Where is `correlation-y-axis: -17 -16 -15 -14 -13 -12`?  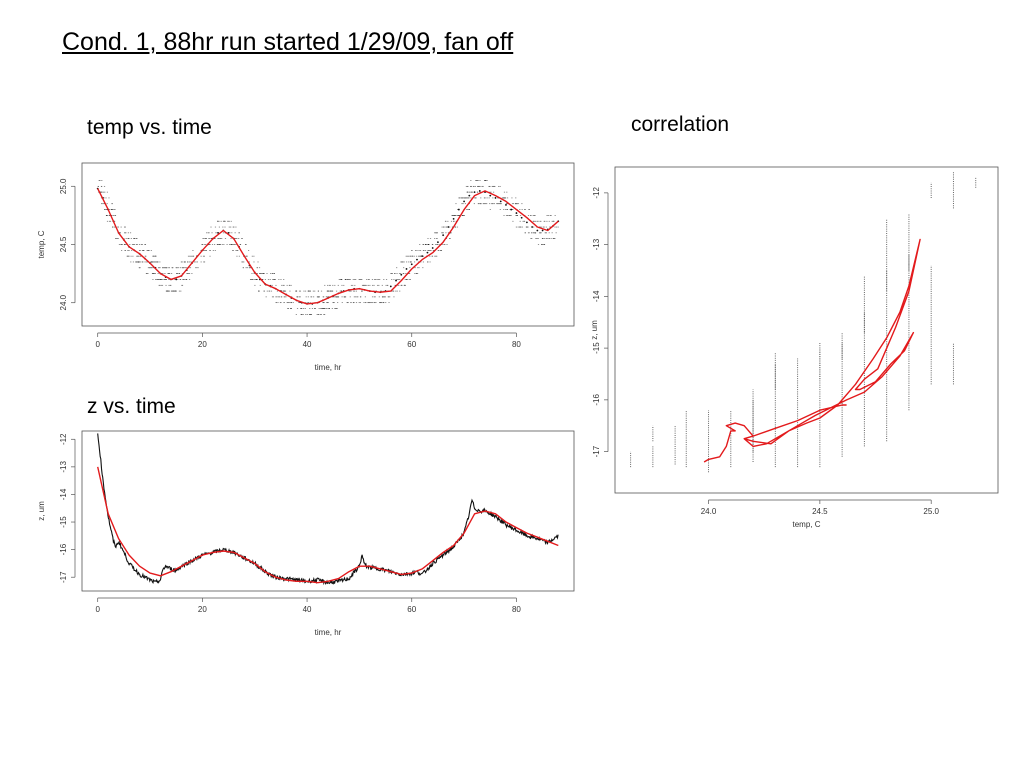
correlation-y-axis: -17 -16 -15 -14 -13 -12 is located at coordinates (600, 322).